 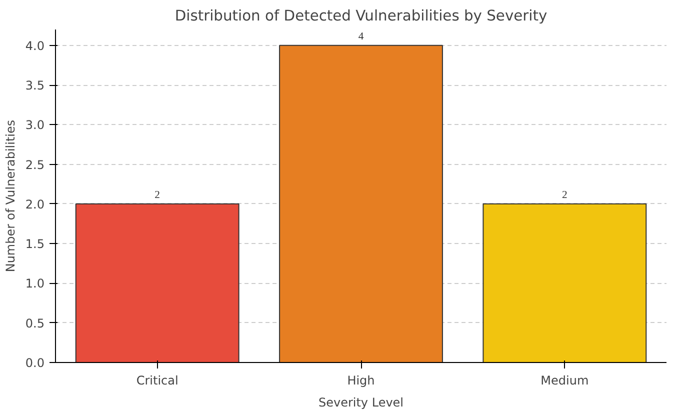 What do you see at coordinates (35, 204) in the screenshot?
I see `y-tick-label: 2.0` at bounding box center [35, 204].